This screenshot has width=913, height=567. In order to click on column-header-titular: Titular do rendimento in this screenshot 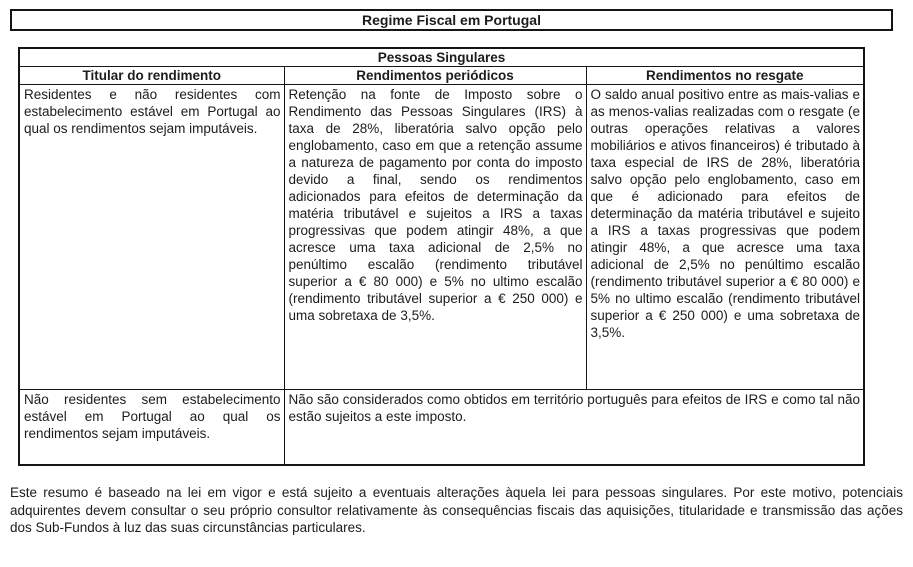, I will do `click(151, 75)`.